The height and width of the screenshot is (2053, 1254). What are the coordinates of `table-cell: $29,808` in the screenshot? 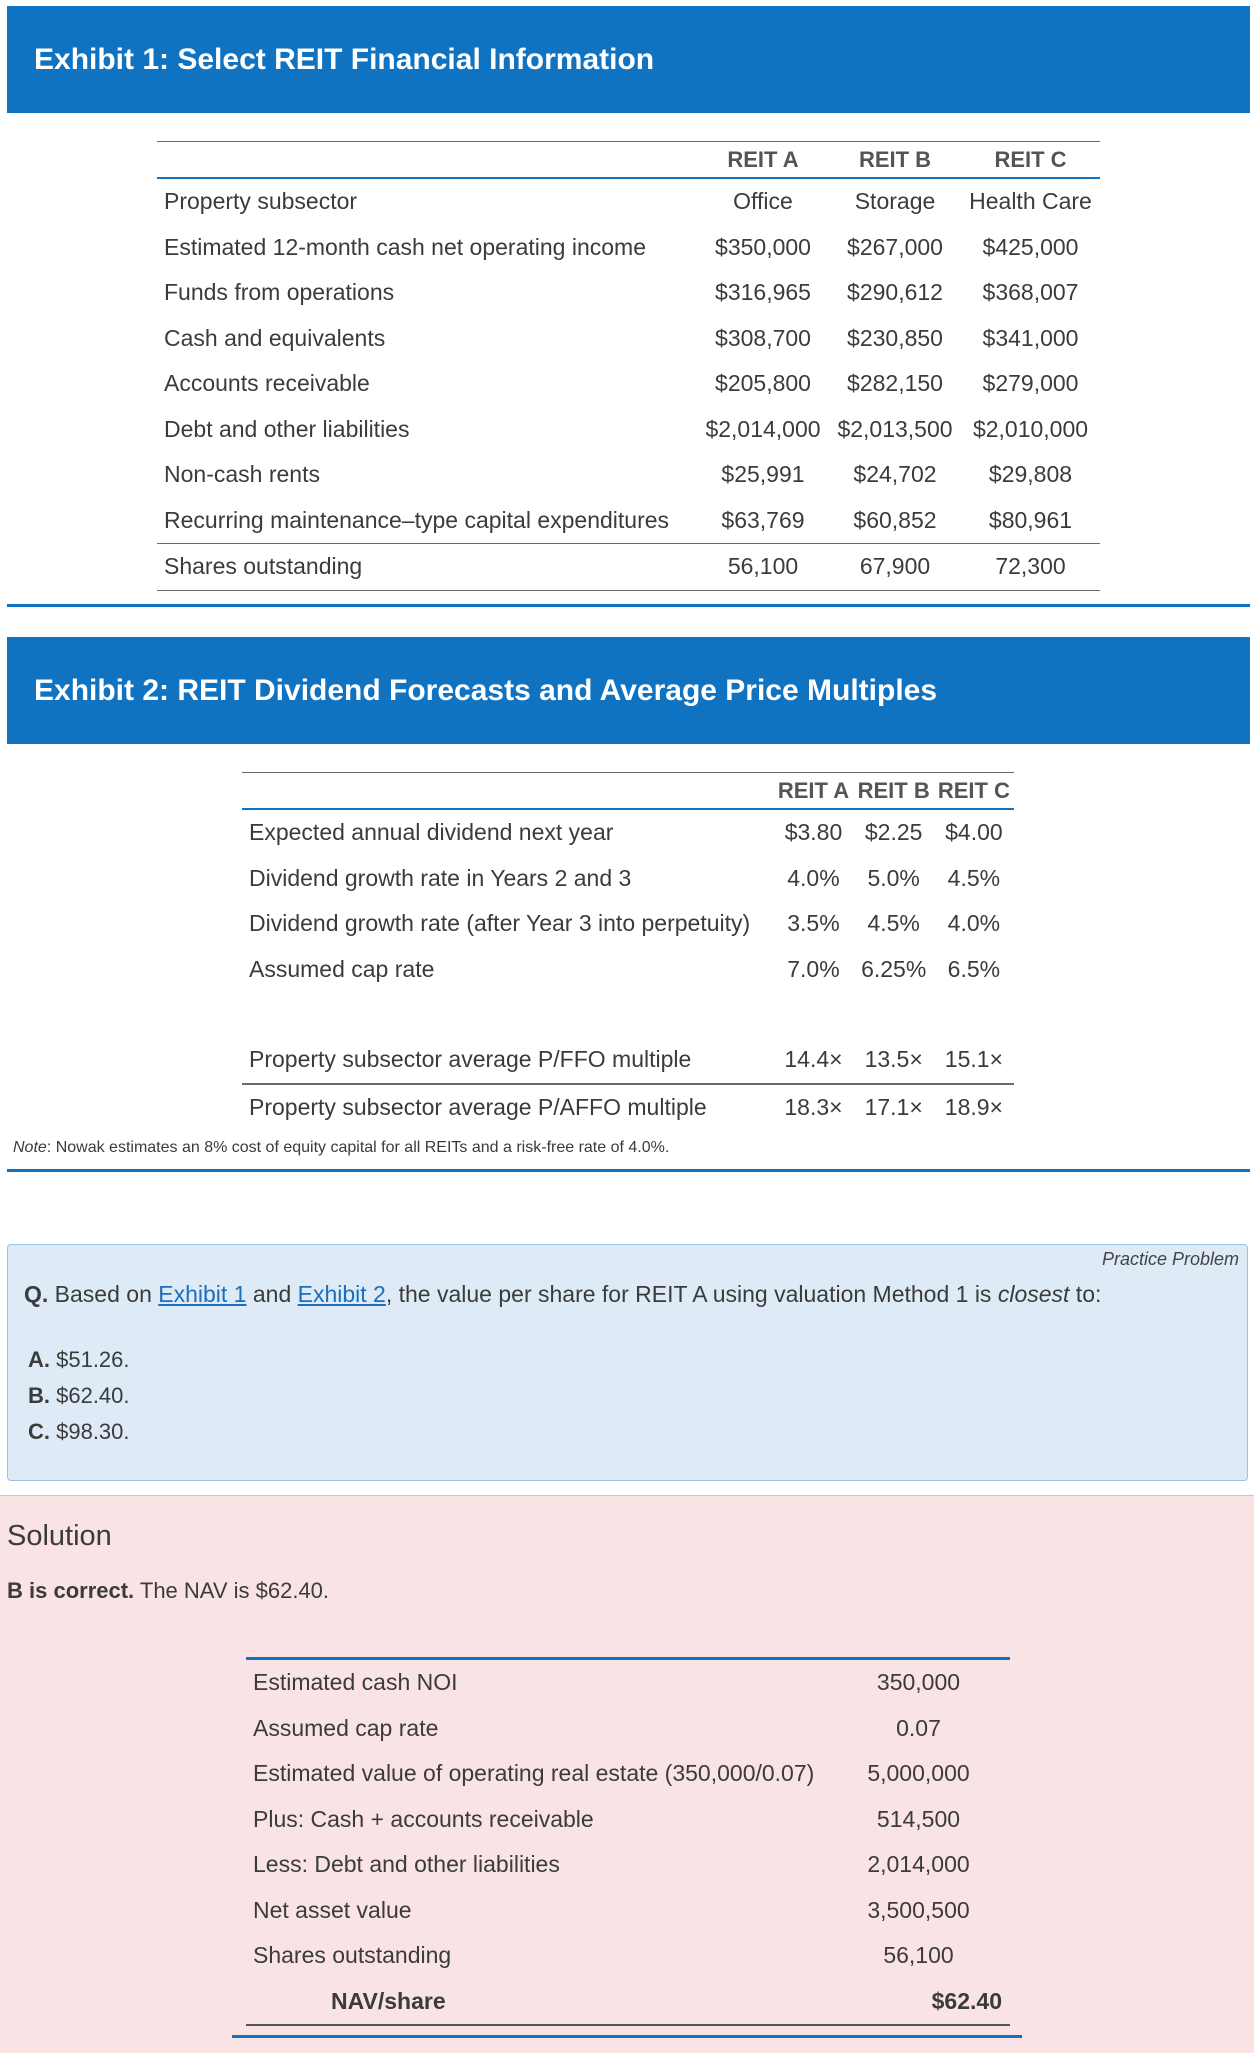 It's located at (1030, 474).